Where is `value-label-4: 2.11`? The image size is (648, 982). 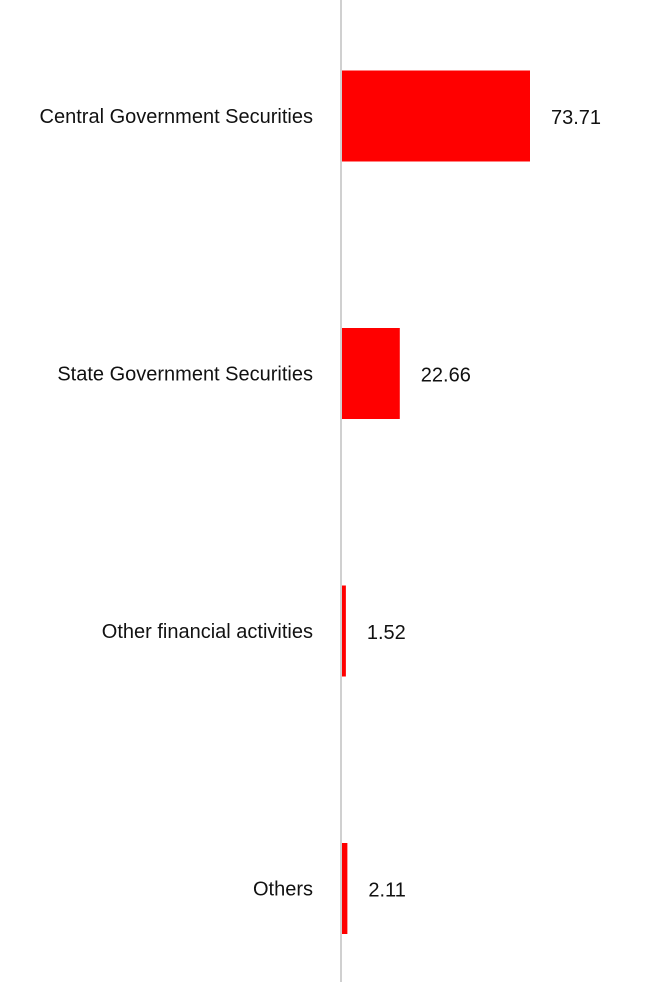
value-label-4: 2.11 is located at coordinates (386, 891).